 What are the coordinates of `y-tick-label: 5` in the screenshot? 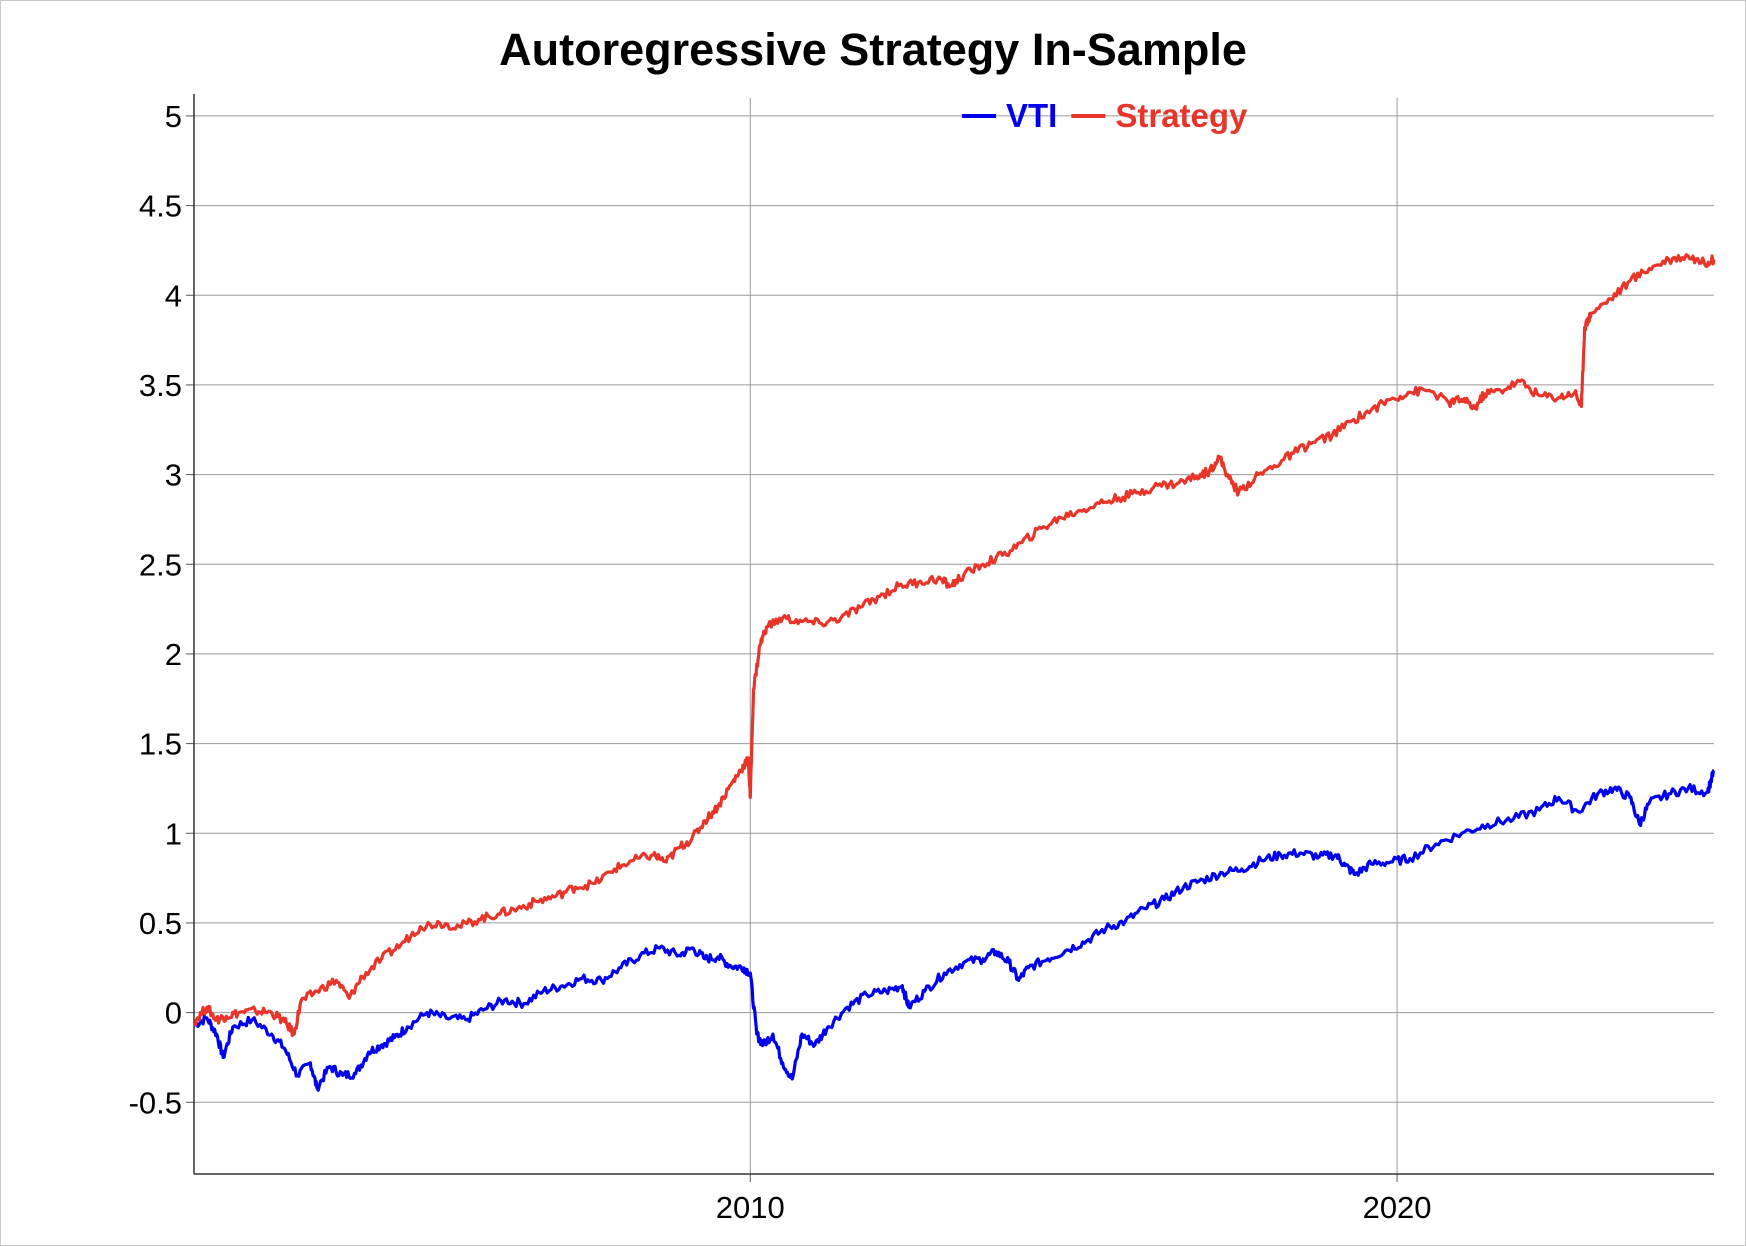 It's located at (173, 116).